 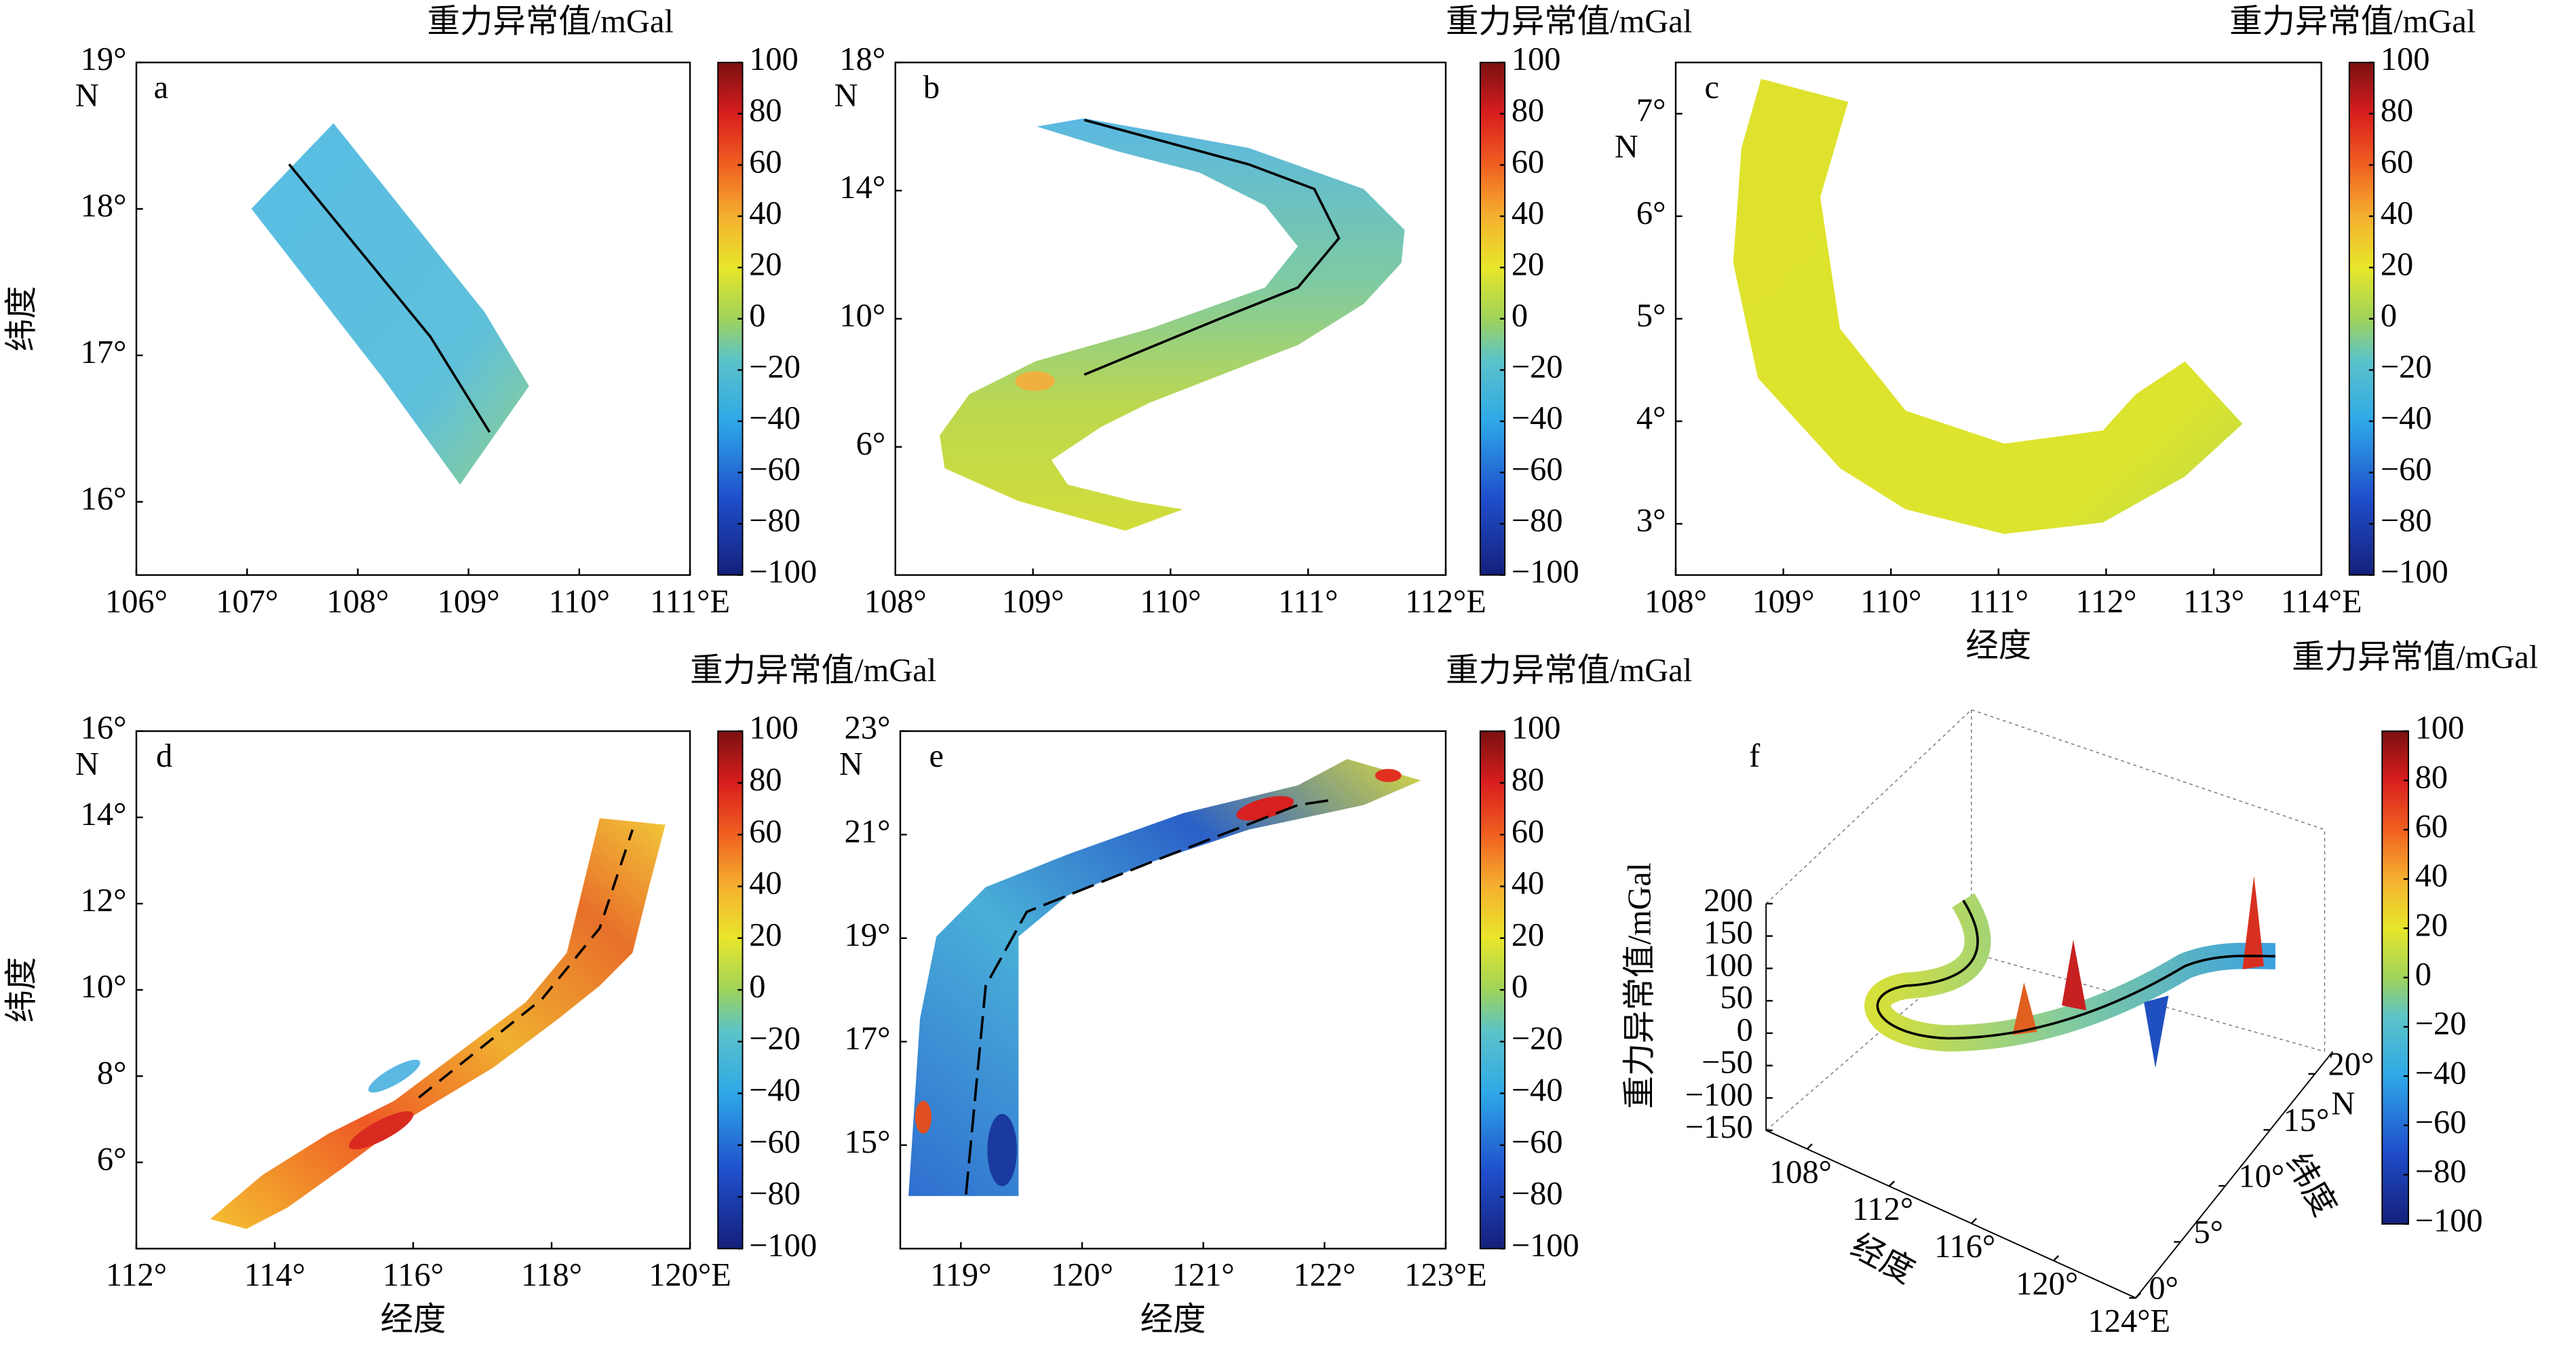 I want to click on x-tick, so click(x=1974, y=1221).